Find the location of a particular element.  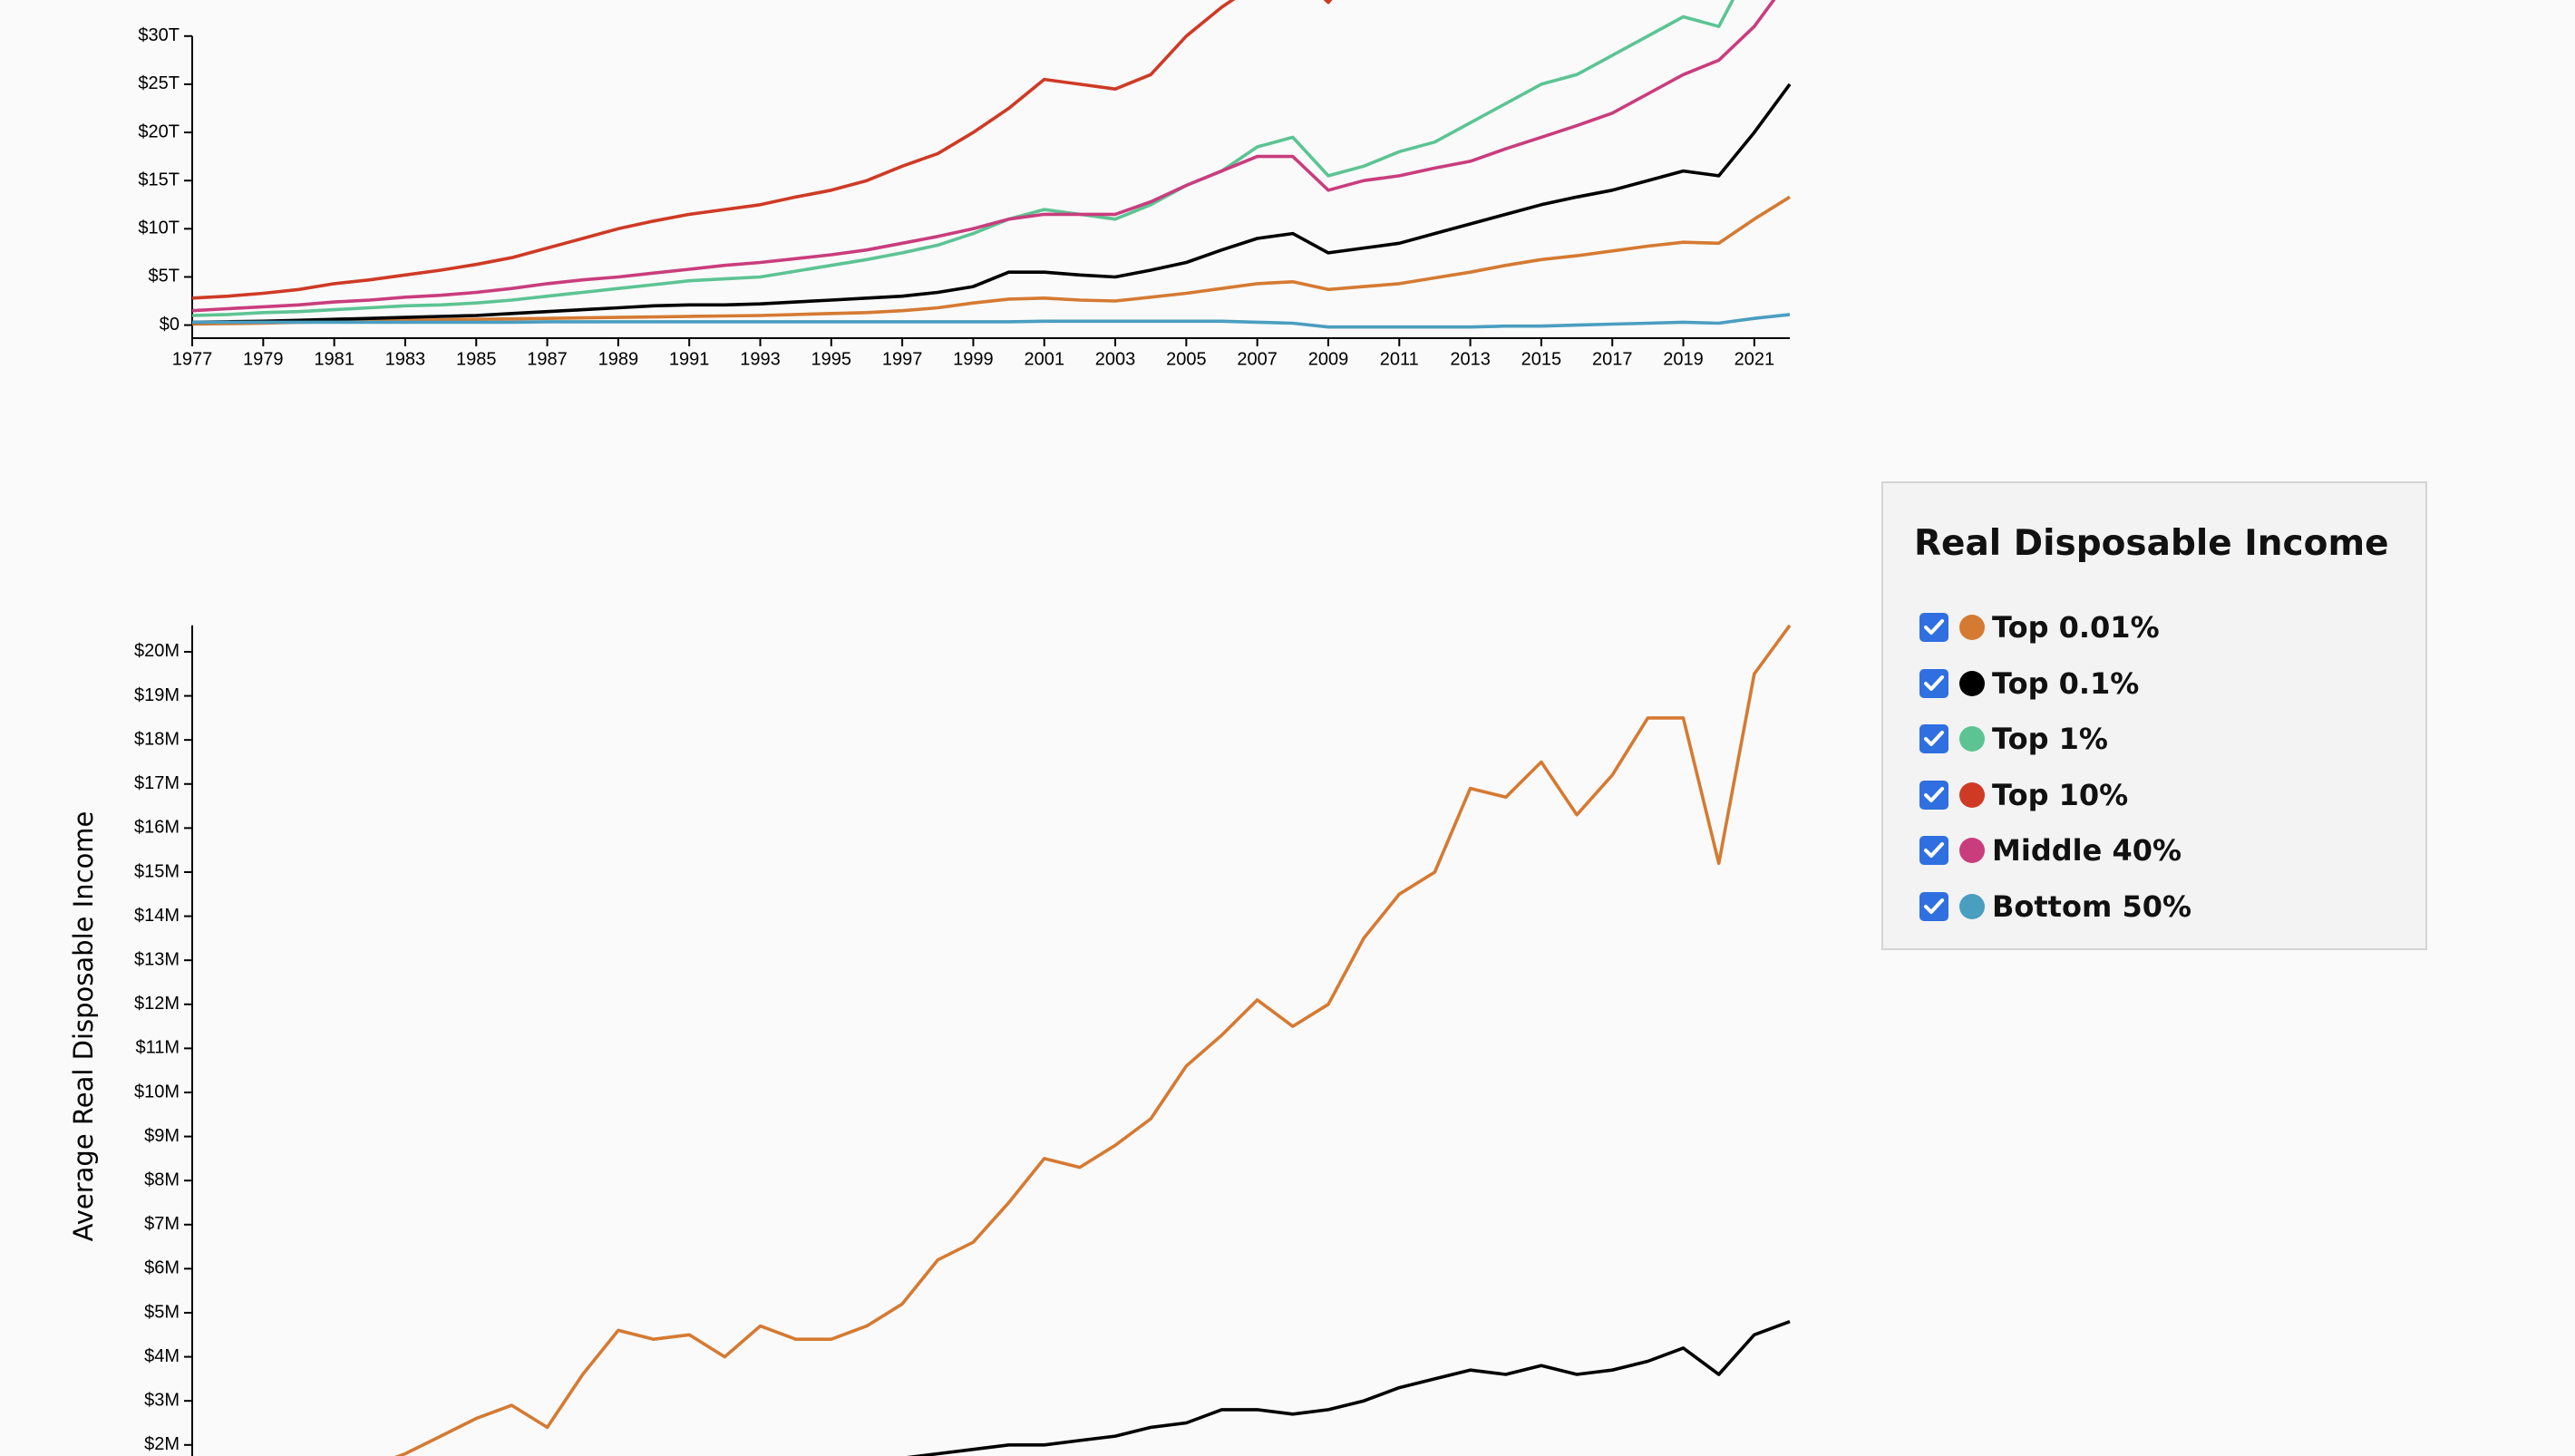

x-tick-label: 1999 is located at coordinates (973, 359).